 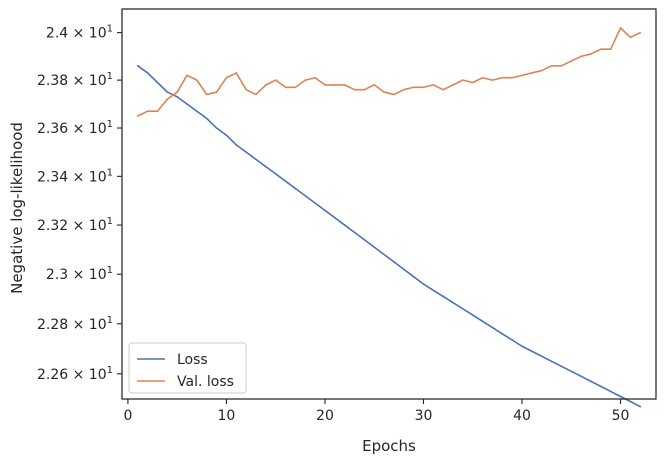 What do you see at coordinates (75, 128) in the screenshot?
I see `y-tick-label: 2.36 × 10¹` at bounding box center [75, 128].